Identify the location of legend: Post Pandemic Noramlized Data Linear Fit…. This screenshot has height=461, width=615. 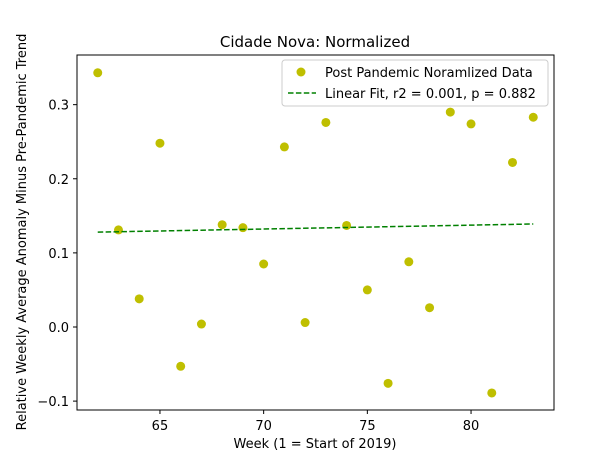
(415, 83).